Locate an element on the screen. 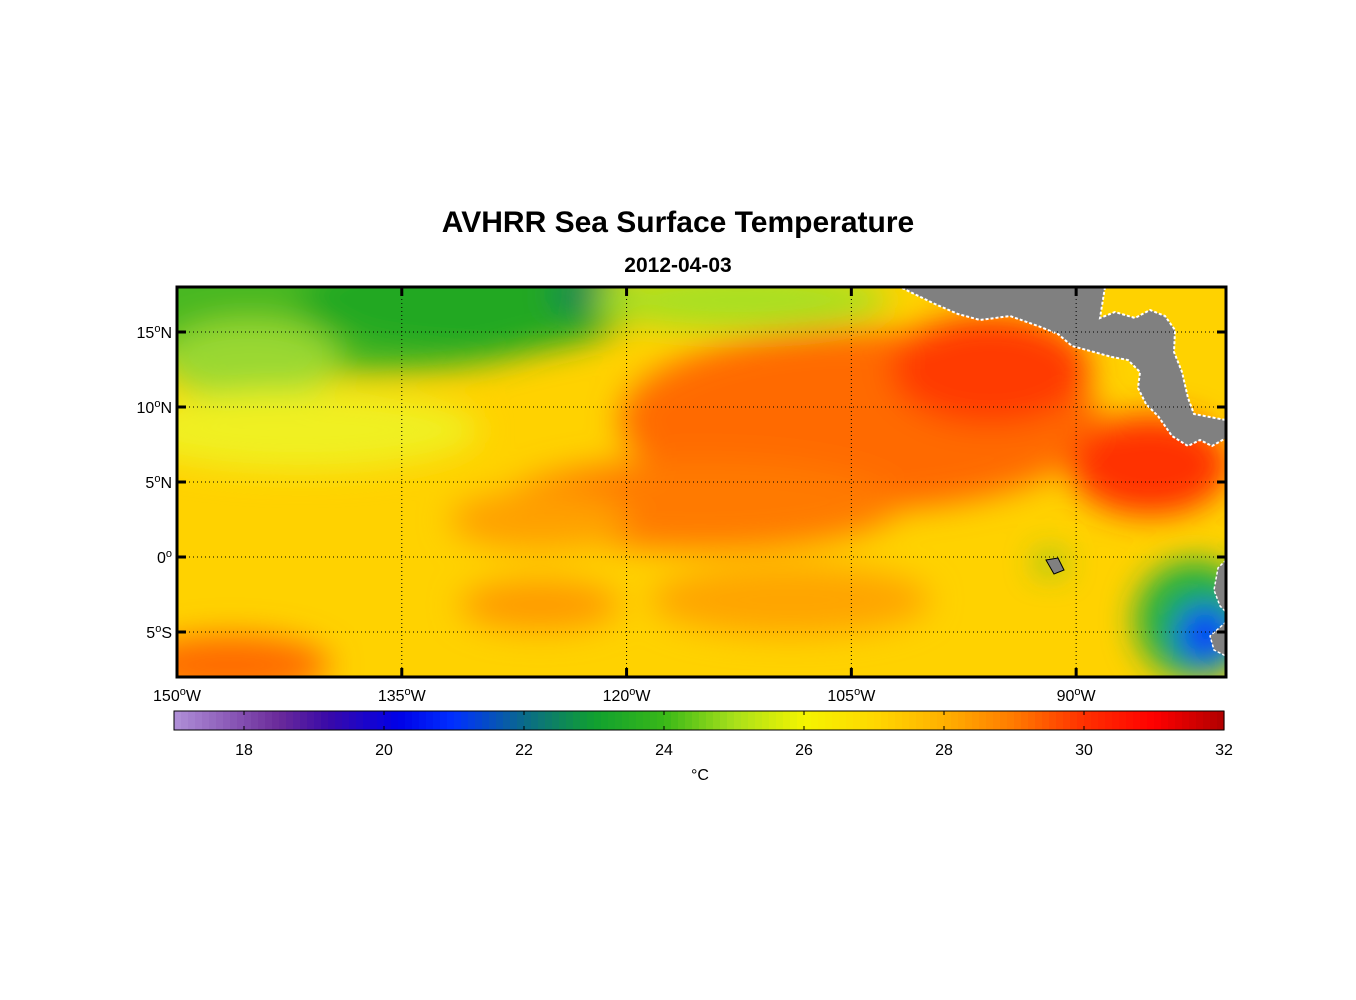 The image size is (1356, 1000). lon-tick-label: 90oW is located at coordinates (1077, 695).